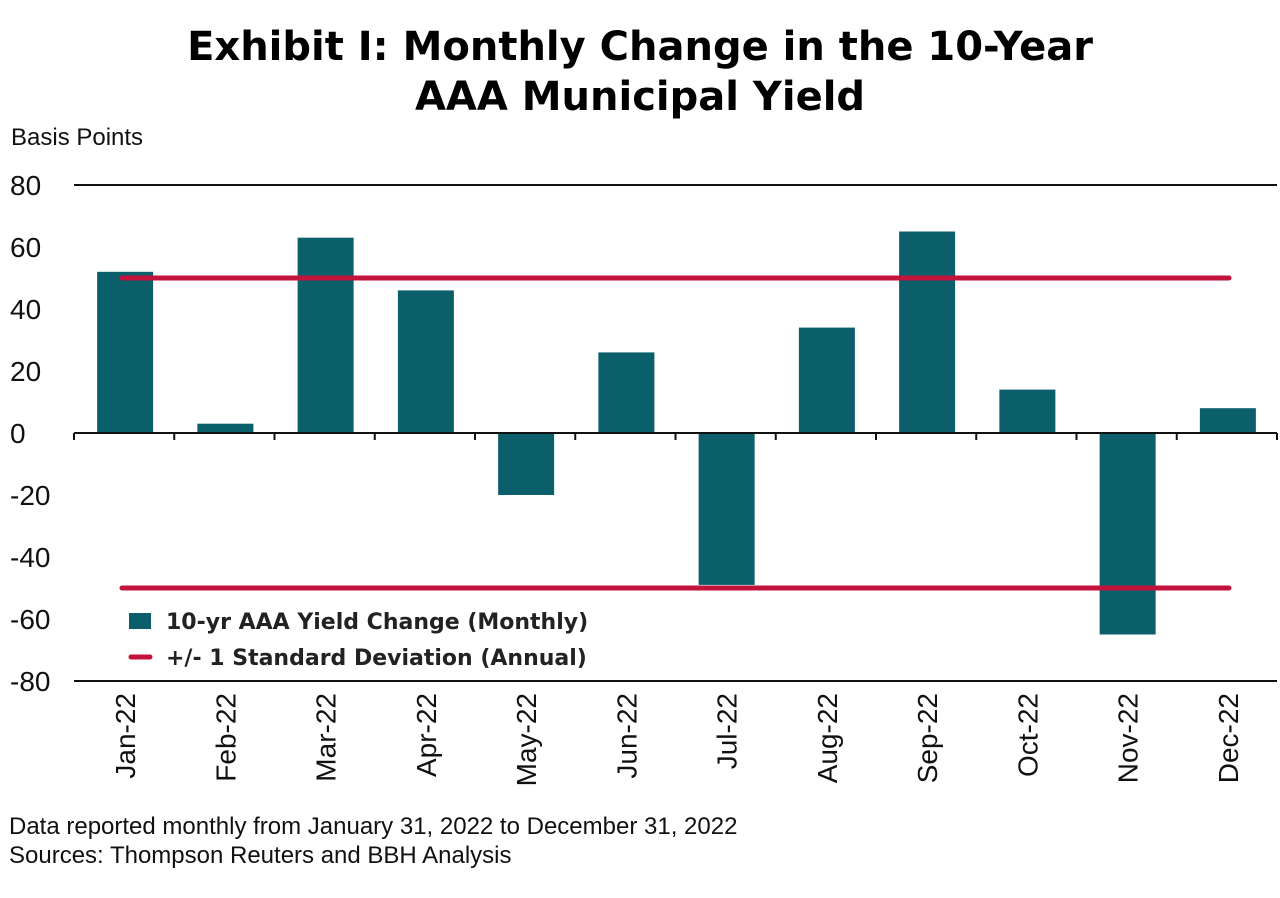 This screenshot has width=1280, height=898. What do you see at coordinates (1228, 738) in the screenshot?
I see `x-tick-label: Dec-22` at bounding box center [1228, 738].